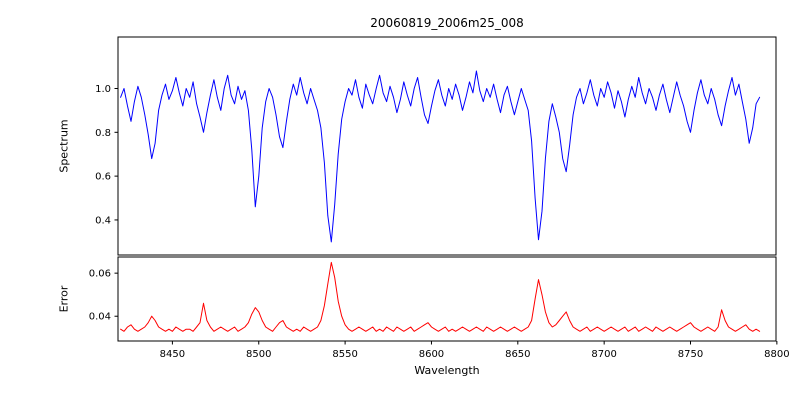  What do you see at coordinates (172, 354) in the screenshot?
I see `x-tick-label: 8450` at bounding box center [172, 354].